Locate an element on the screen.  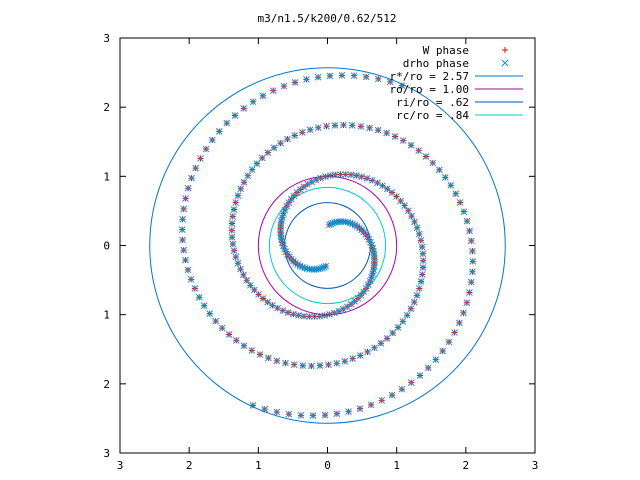
y-tick-label: 0 is located at coordinates (106, 246).